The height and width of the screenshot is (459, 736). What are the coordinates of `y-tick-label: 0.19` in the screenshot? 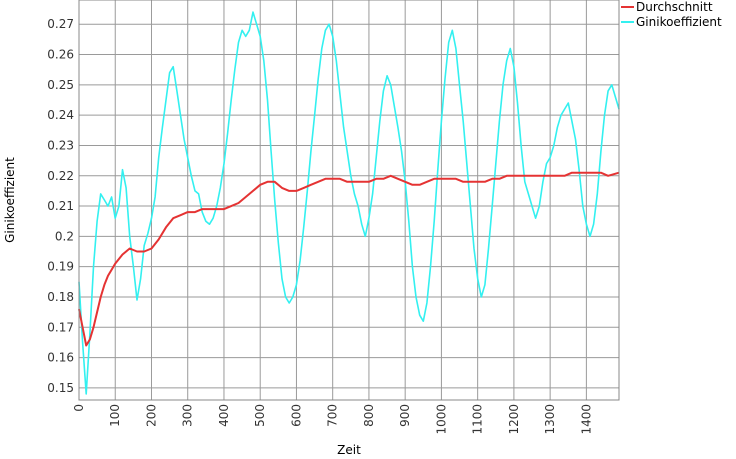 It's located at (60, 267).